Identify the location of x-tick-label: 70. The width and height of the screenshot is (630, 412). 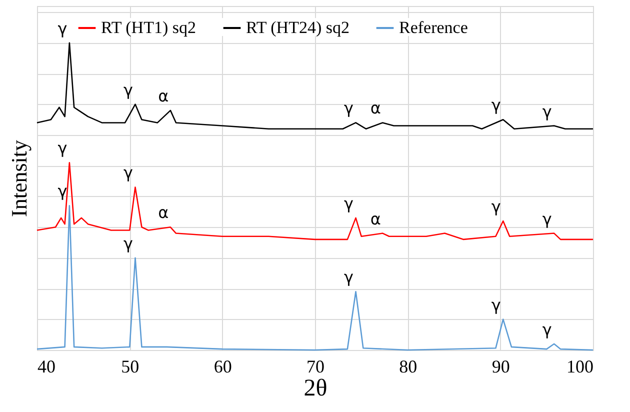
(315, 366).